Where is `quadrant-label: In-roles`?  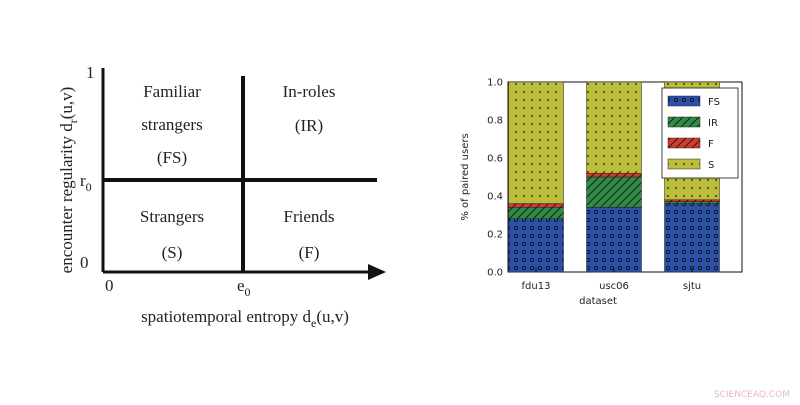 quadrant-label: In-roles is located at coordinates (309, 91).